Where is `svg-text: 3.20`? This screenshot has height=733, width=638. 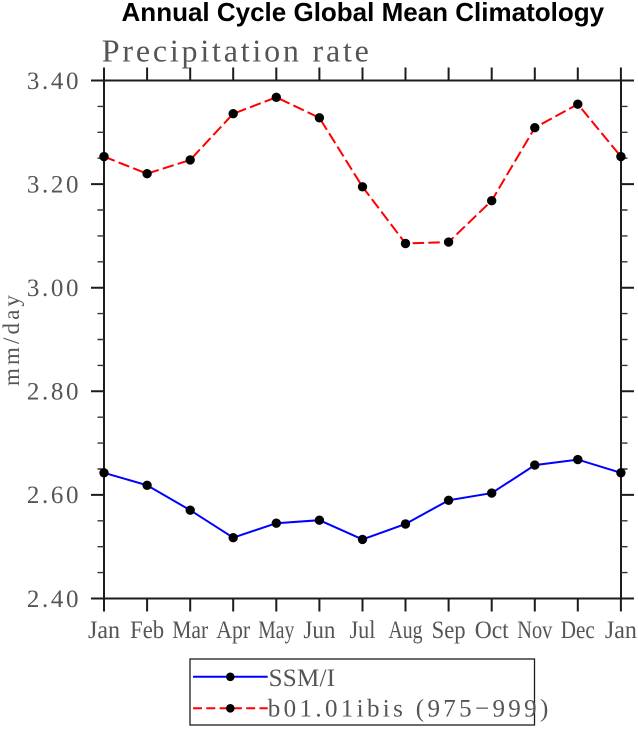 svg-text: 3.20 is located at coordinates (54, 184).